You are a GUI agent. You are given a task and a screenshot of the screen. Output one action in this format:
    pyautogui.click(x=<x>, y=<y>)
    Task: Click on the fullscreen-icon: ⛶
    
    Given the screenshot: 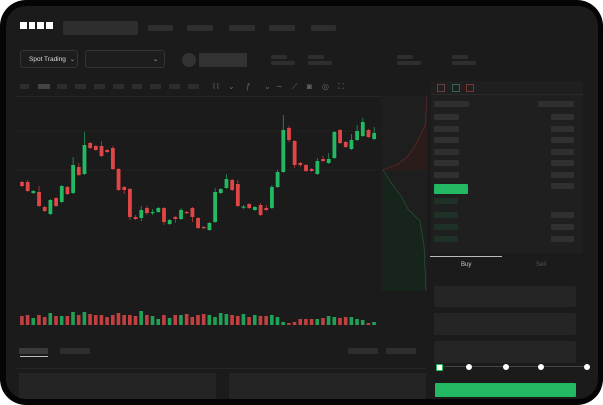 What is the action you would take?
    pyautogui.click(x=341, y=86)
    